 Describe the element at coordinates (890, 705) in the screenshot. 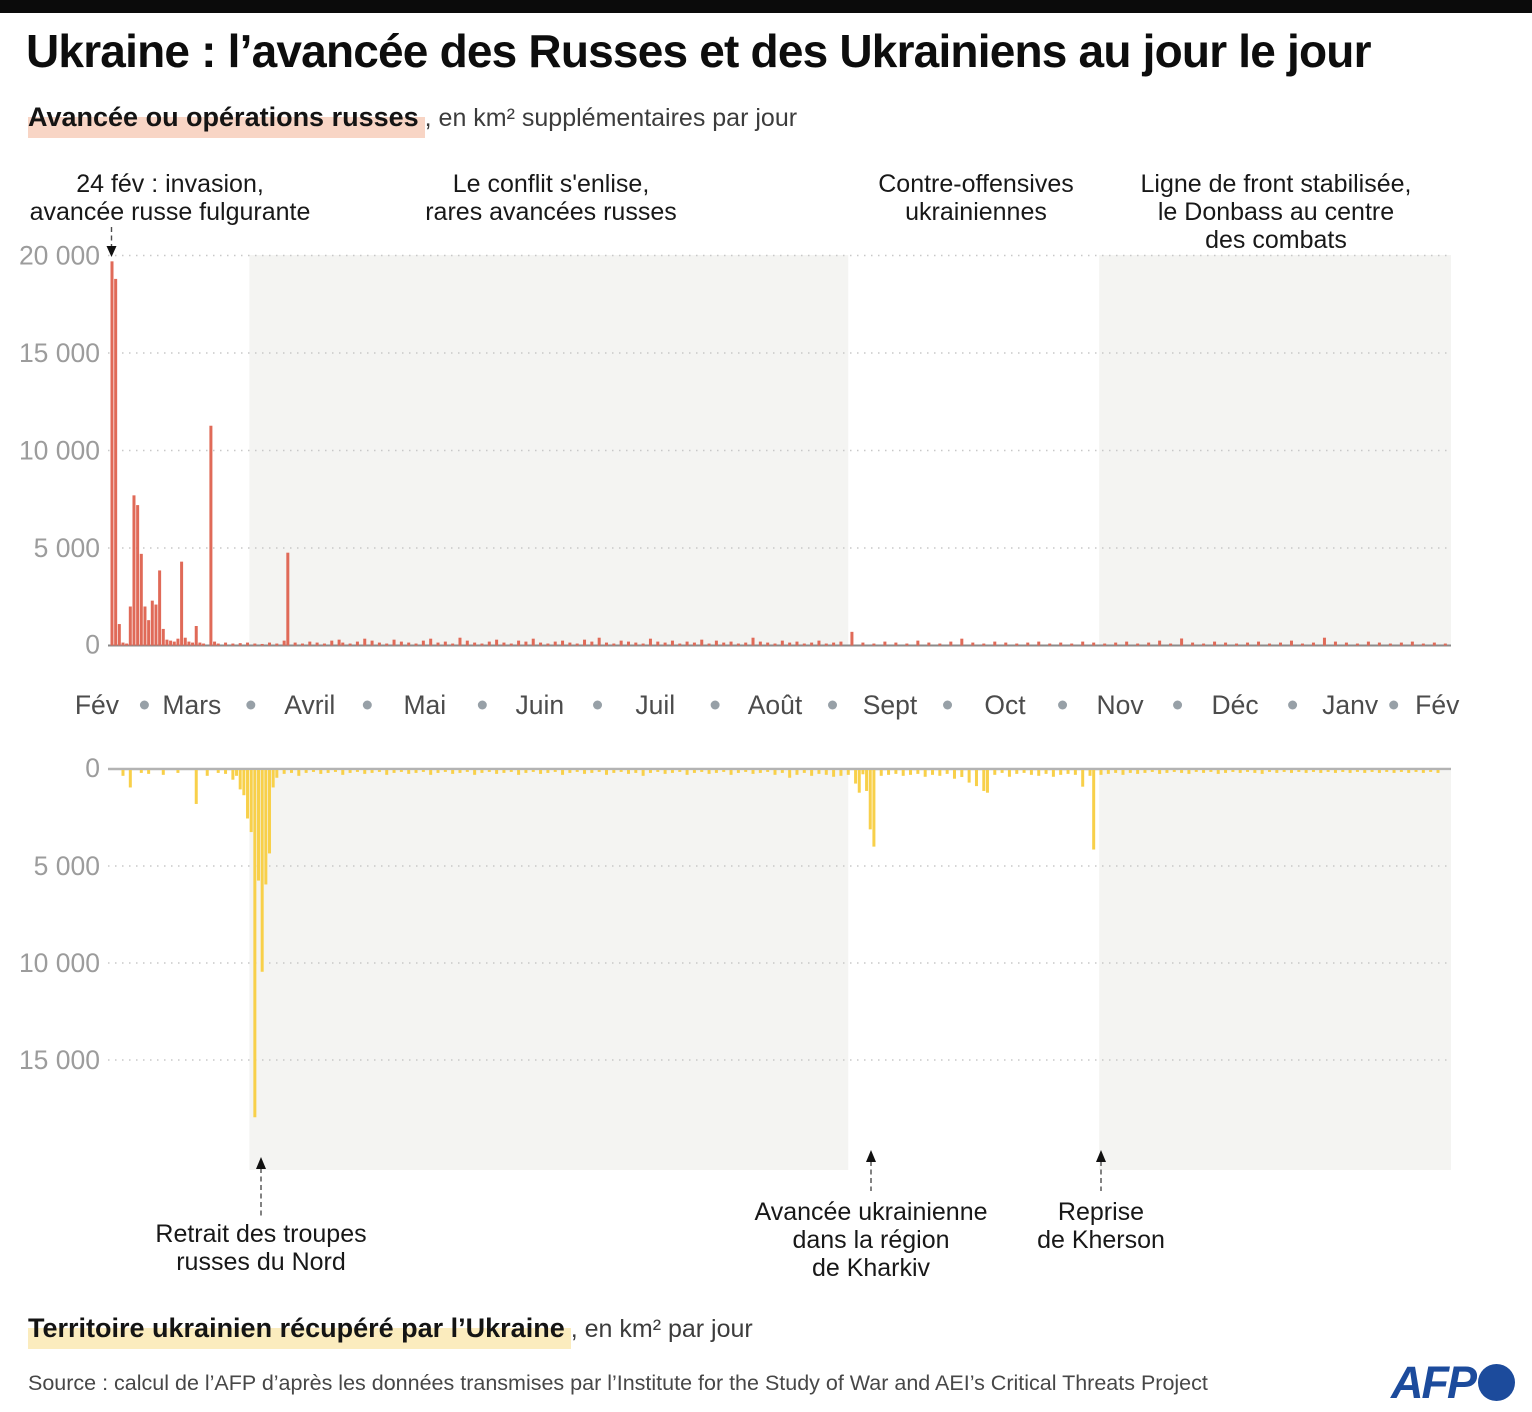

I see `month-label: Sept` at that location.